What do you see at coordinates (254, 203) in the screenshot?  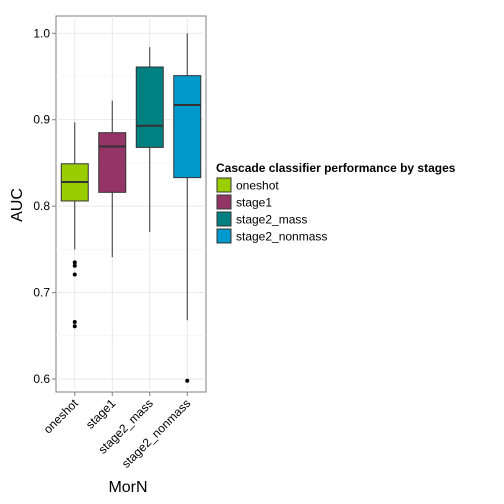 I see `legend-label: stage1` at bounding box center [254, 203].